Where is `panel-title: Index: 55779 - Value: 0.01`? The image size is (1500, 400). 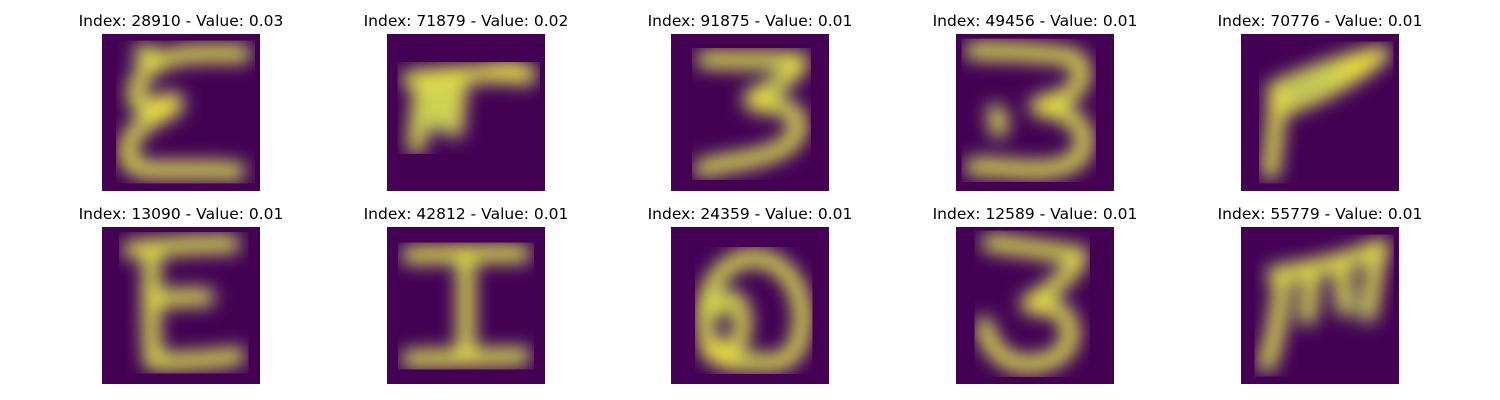 panel-title: Index: 55779 - Value: 0.01 is located at coordinates (1320, 214).